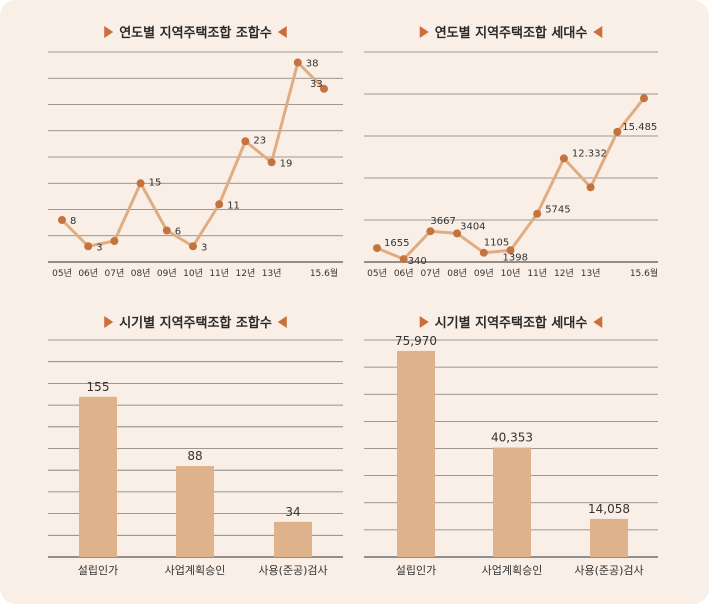 This screenshot has width=709, height=604. I want to click on chart-title: 연도별 지역주택조합 세대수, so click(511, 33).